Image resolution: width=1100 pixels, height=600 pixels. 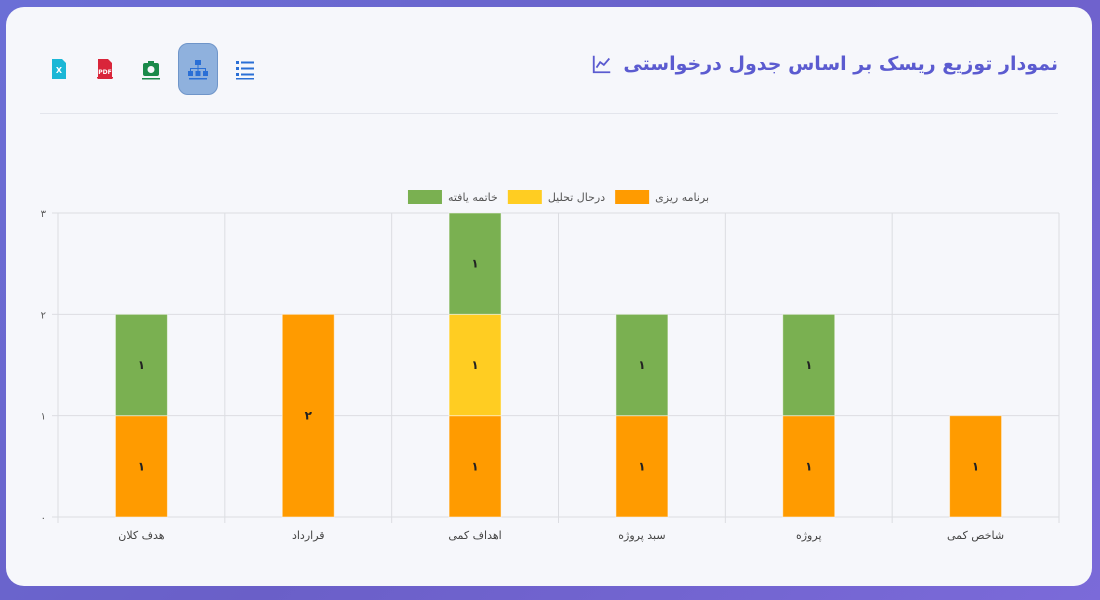 I want to click on list-icon, so click(x=245, y=70).